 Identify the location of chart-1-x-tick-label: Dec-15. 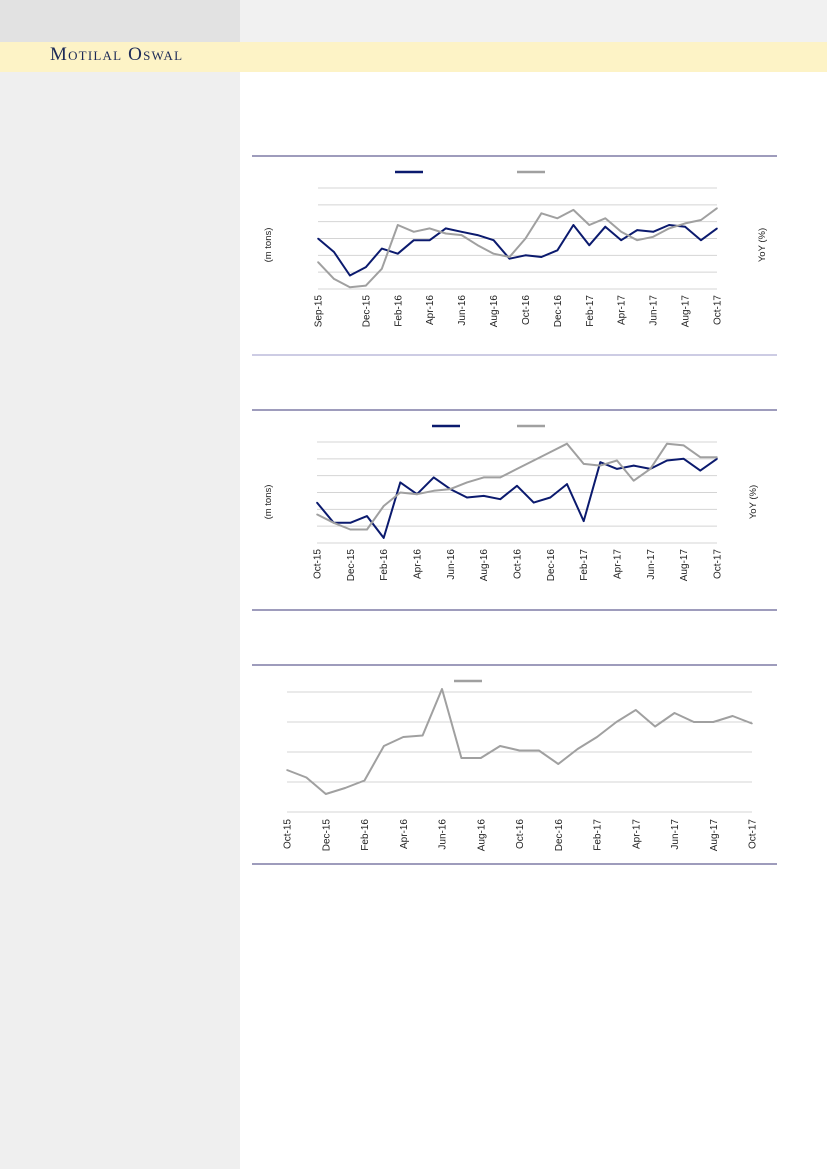
(366, 311).